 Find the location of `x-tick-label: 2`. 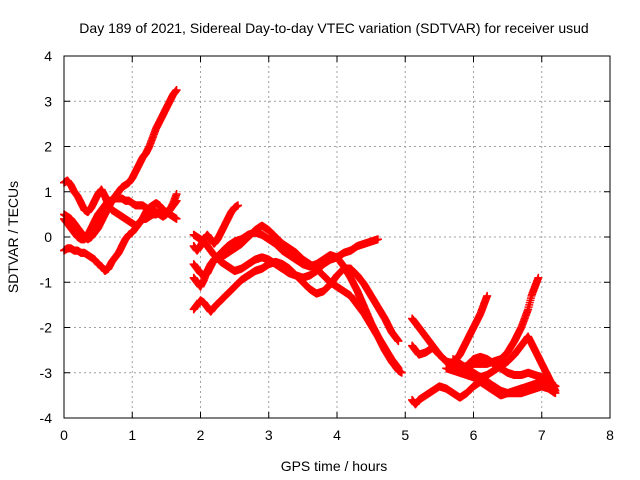

x-tick-label: 2 is located at coordinates (201, 435).